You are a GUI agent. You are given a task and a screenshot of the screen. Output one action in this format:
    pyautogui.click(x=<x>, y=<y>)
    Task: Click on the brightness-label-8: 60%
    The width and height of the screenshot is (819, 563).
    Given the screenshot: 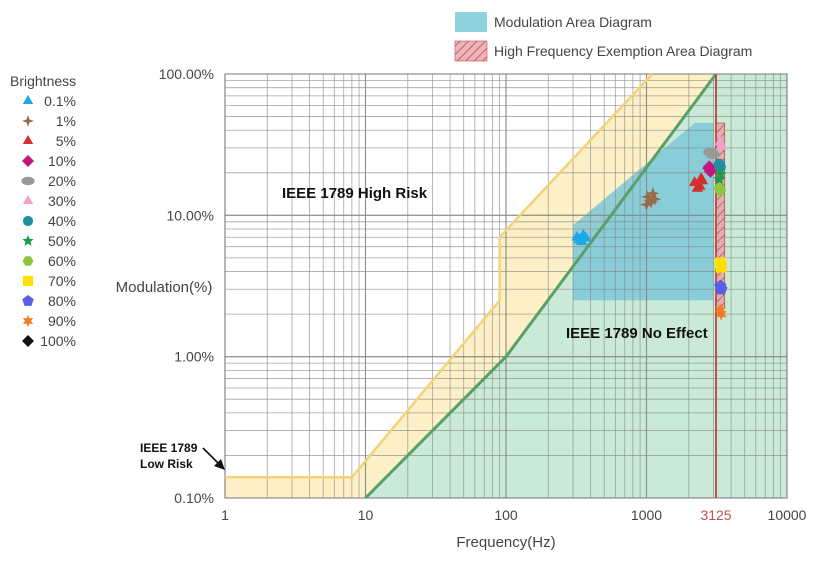 What is the action you would take?
    pyautogui.click(x=62, y=261)
    